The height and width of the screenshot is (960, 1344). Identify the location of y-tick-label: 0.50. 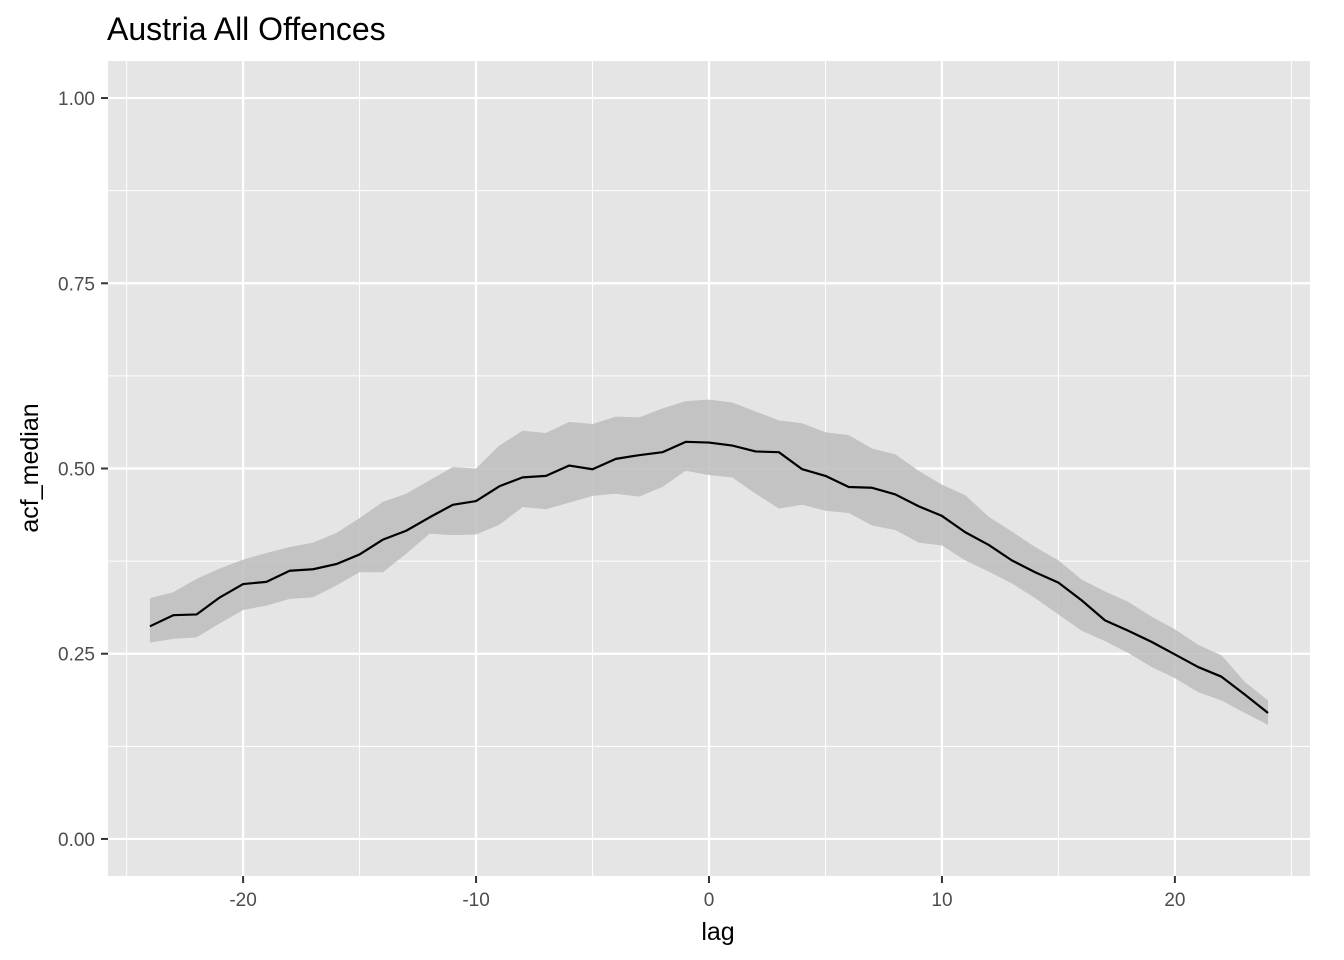
(76, 470).